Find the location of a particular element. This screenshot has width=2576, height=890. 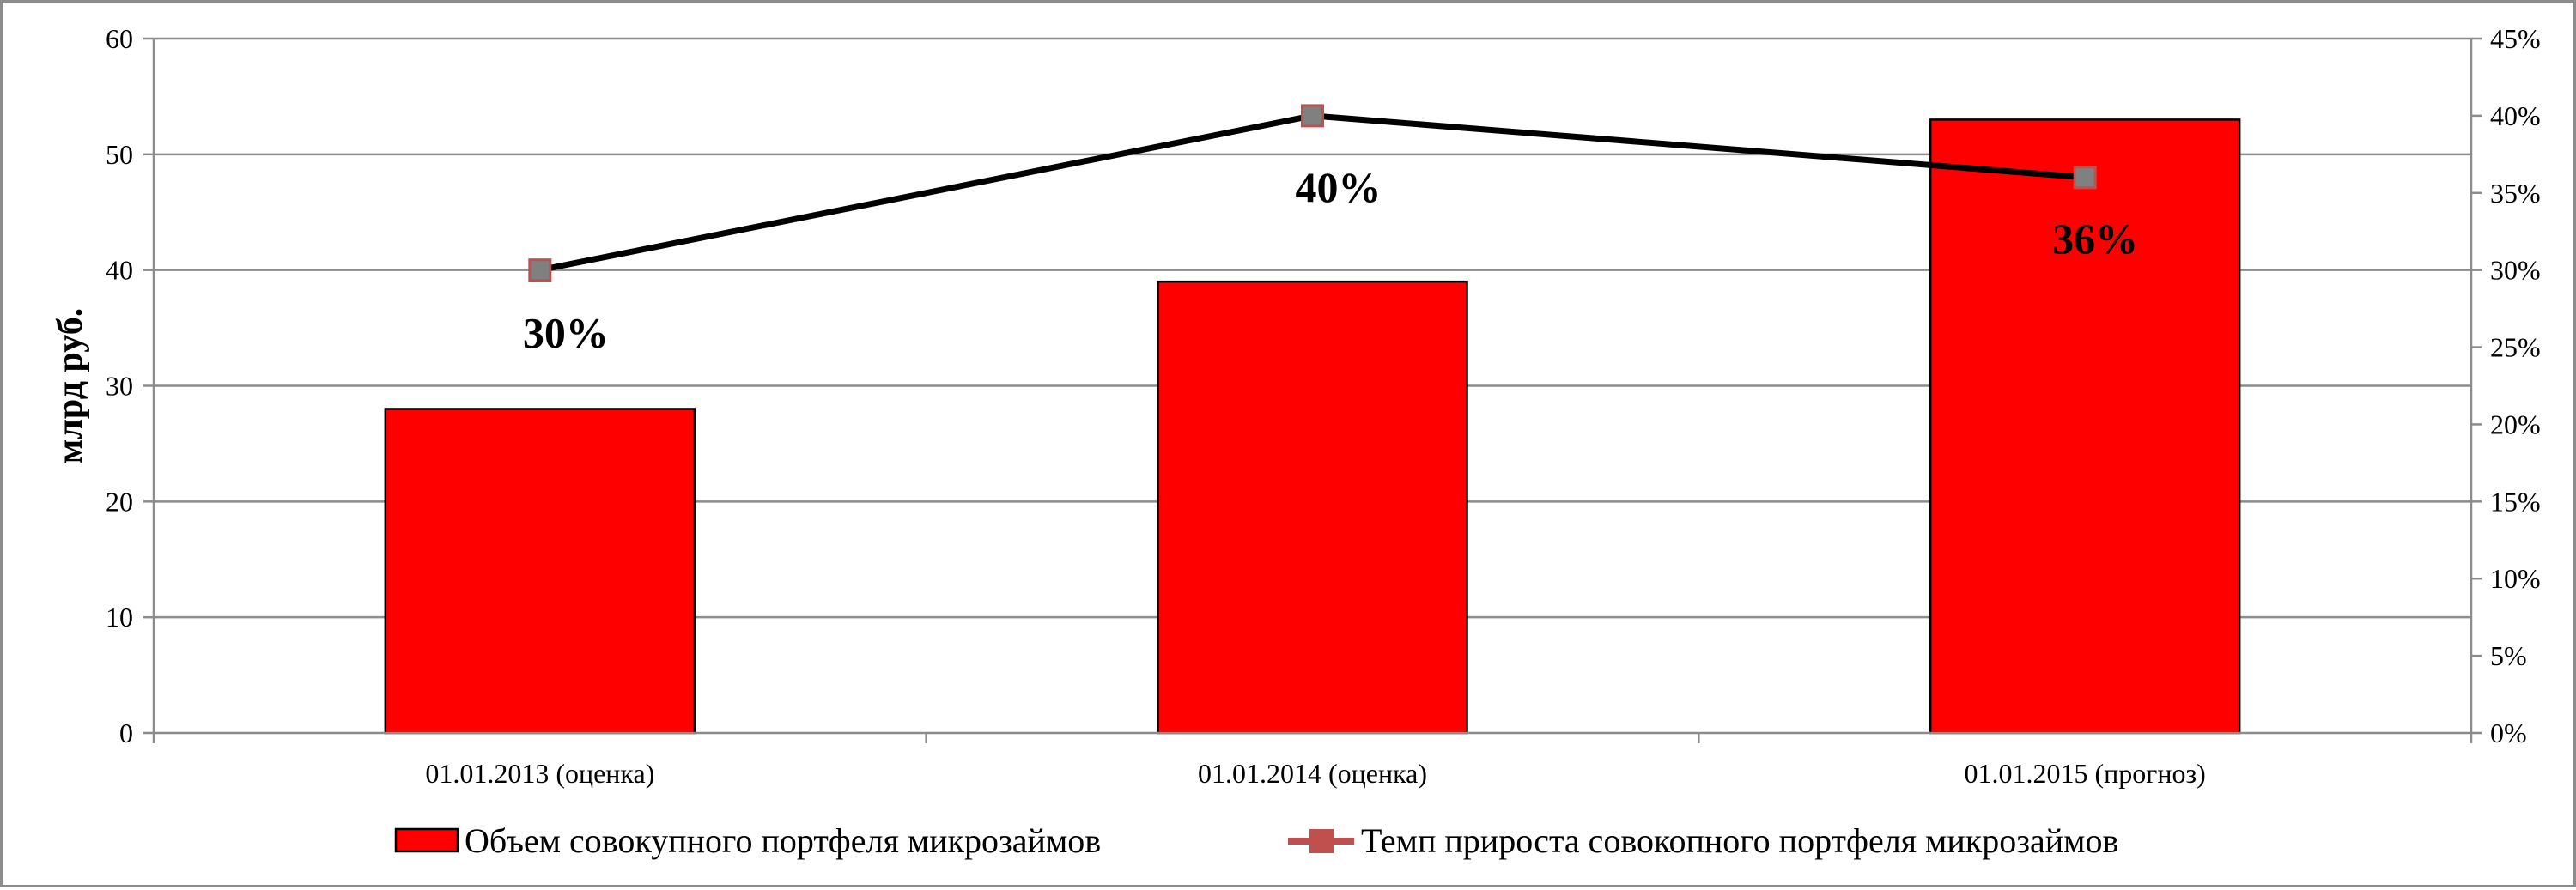

y2-axis-tick-label: 30% is located at coordinates (2515, 270).